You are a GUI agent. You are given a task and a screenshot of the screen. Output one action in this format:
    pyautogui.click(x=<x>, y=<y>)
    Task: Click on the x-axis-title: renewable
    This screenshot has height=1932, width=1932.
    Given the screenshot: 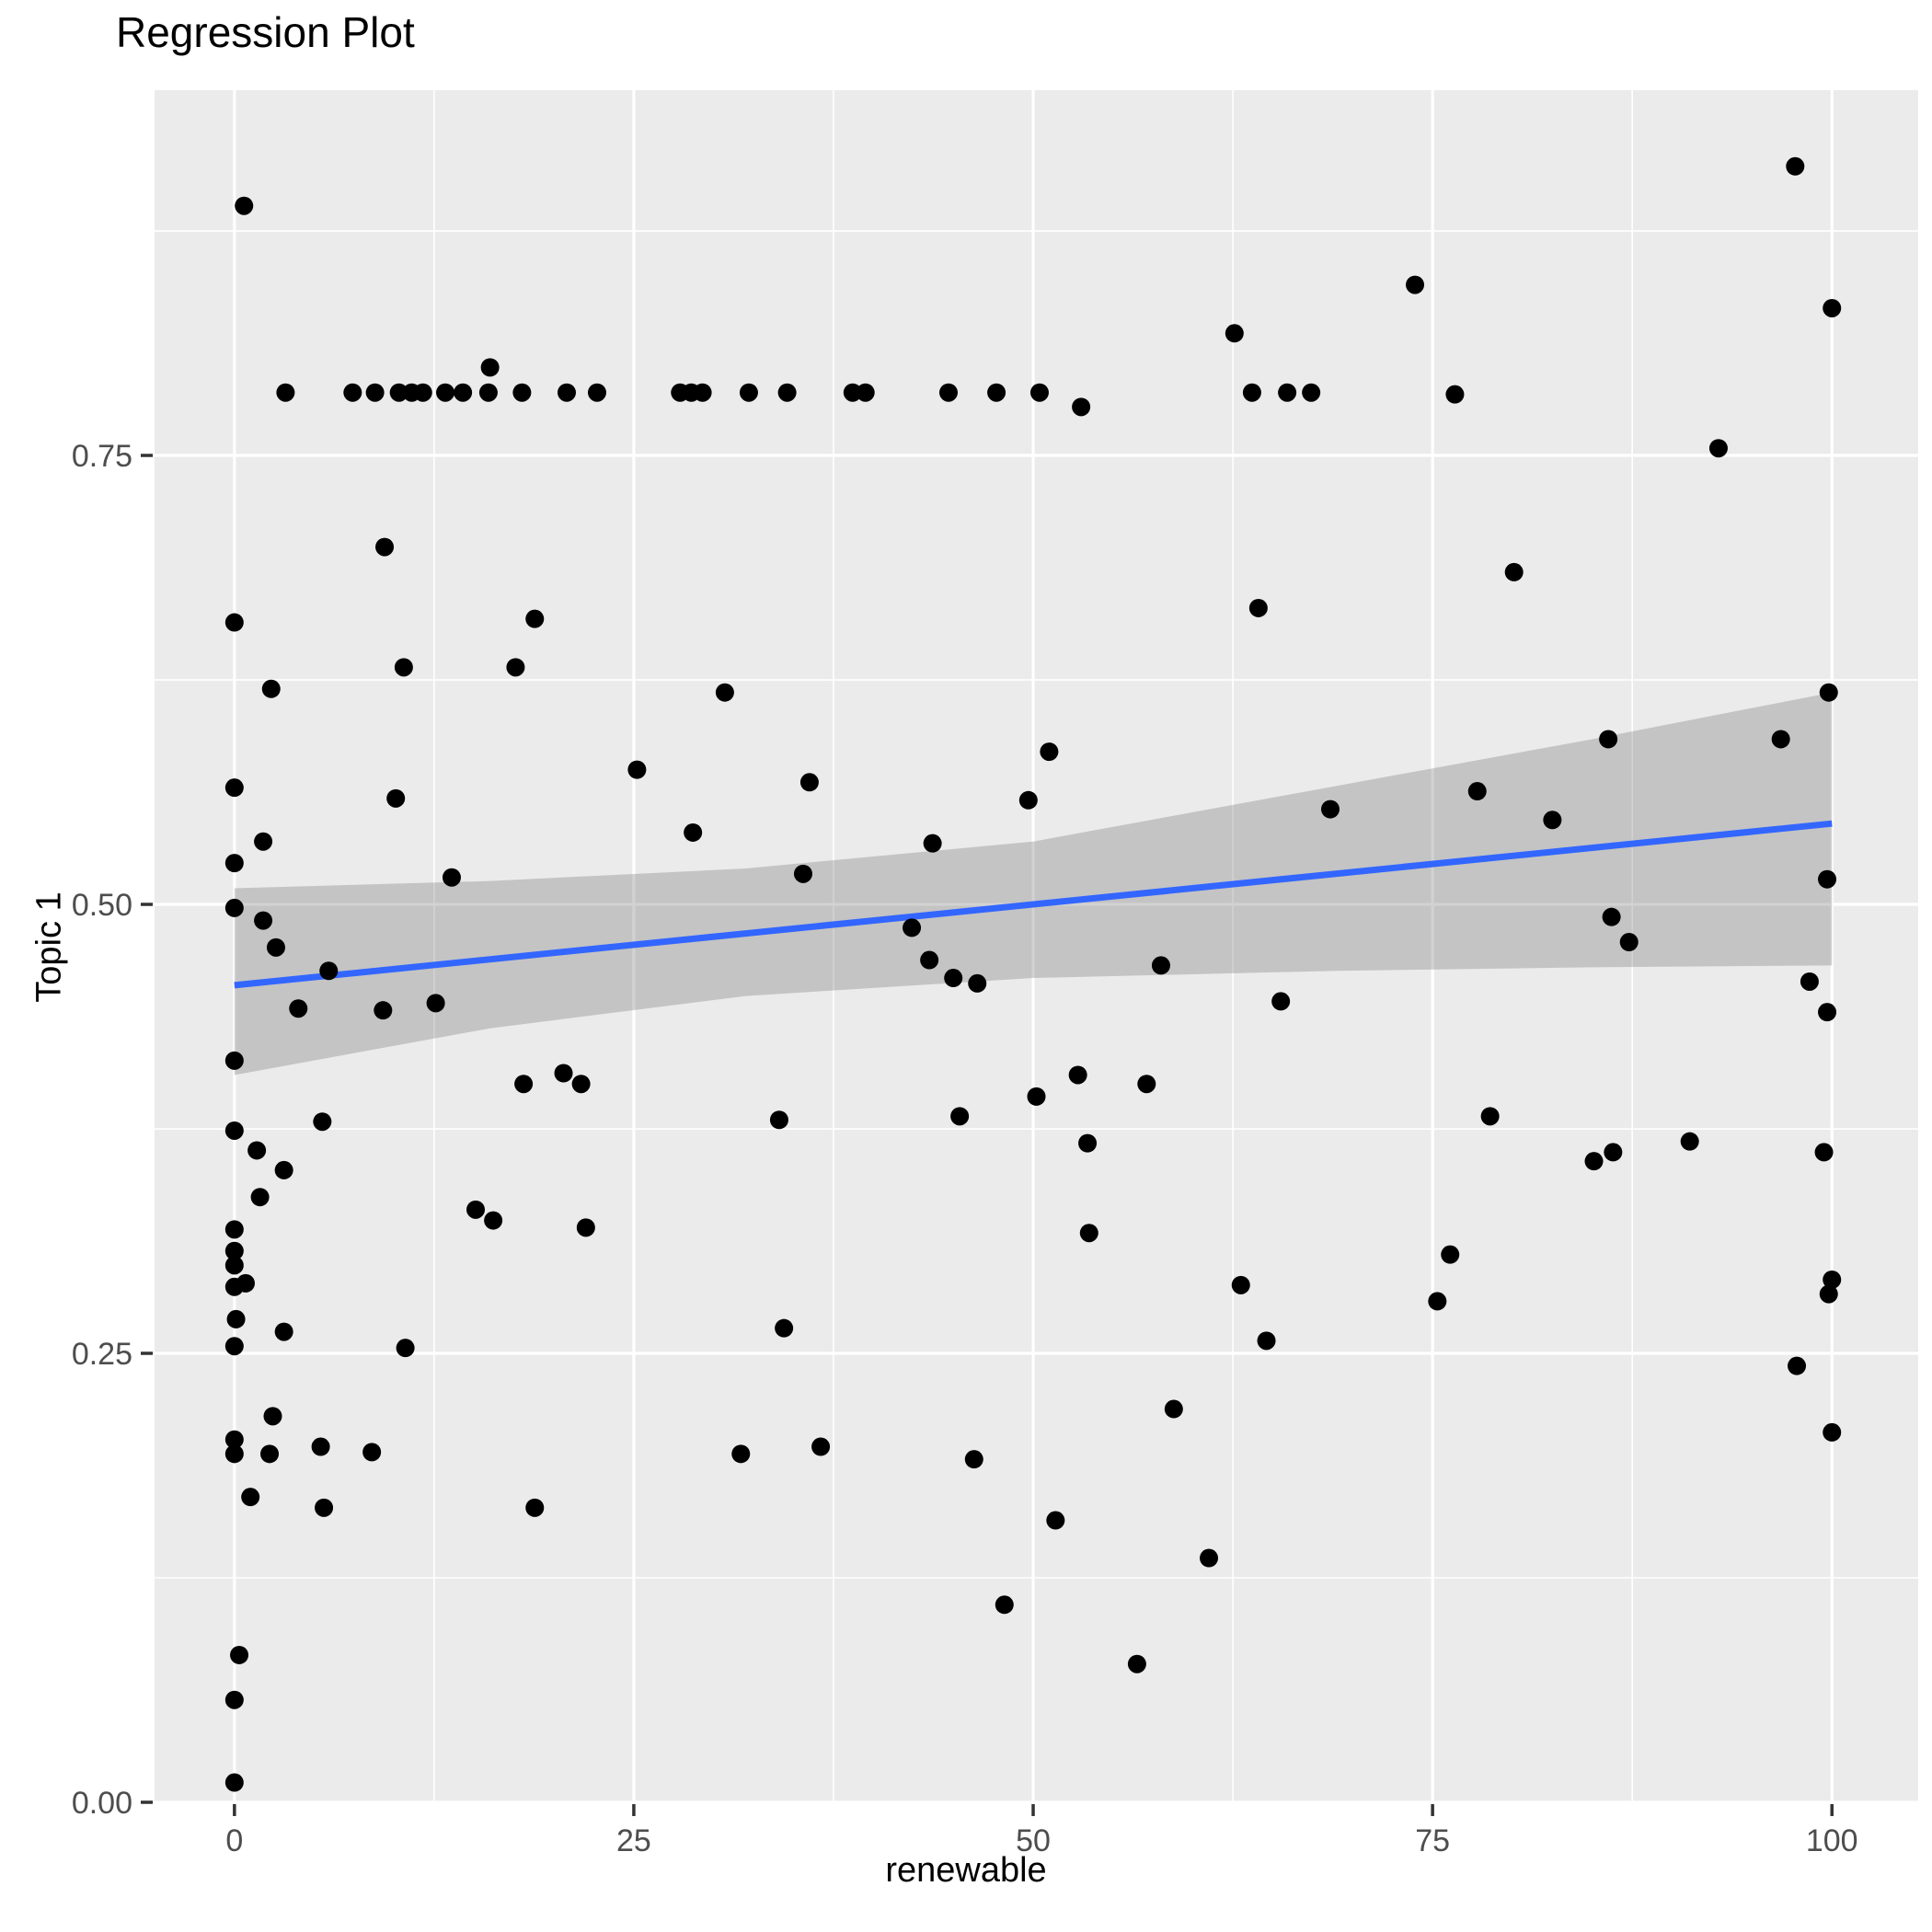 What is the action you would take?
    pyautogui.click(x=966, y=1870)
    